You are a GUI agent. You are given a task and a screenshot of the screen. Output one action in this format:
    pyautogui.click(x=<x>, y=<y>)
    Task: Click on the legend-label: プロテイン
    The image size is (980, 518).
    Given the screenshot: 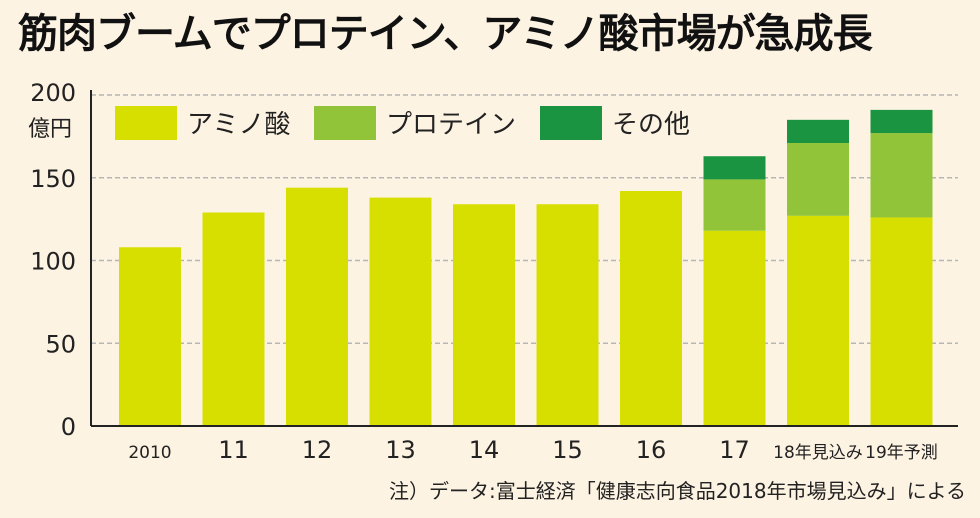 What is the action you would take?
    pyautogui.click(x=451, y=125)
    